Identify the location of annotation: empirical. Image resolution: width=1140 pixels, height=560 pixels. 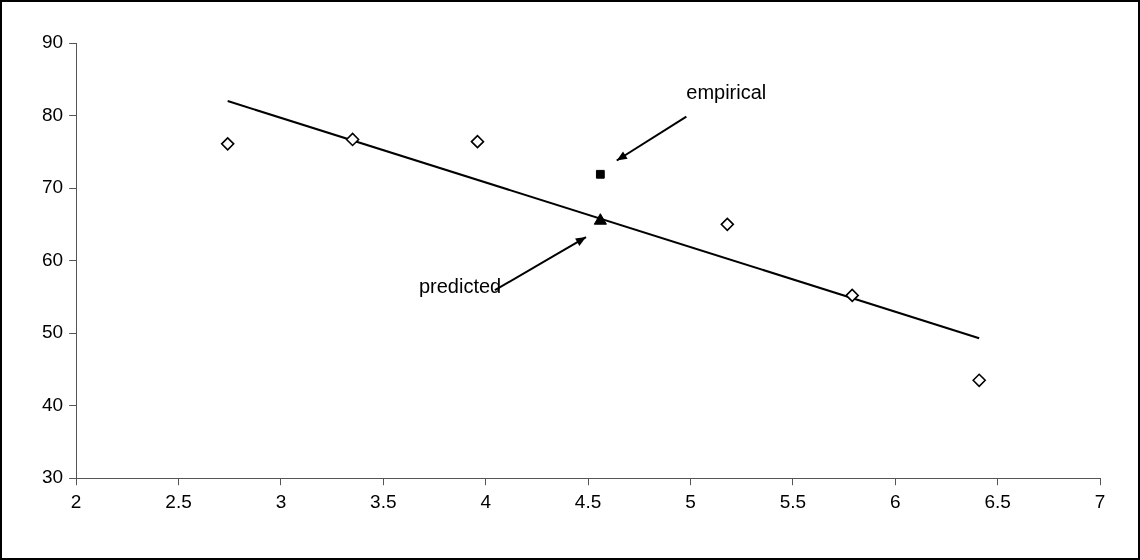
(726, 91).